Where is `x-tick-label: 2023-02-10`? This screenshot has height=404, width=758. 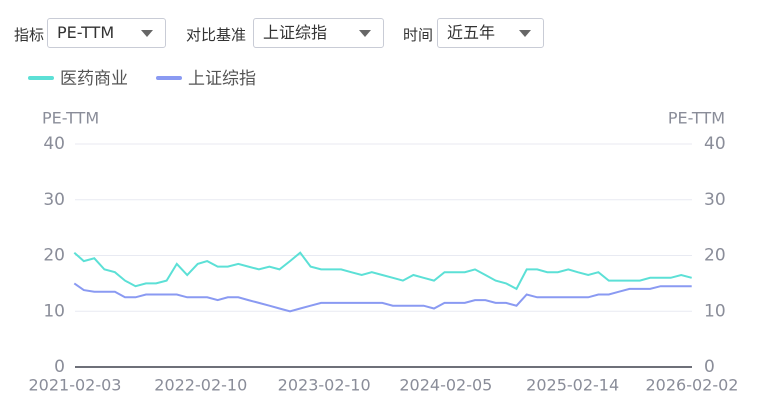 x-tick-label: 2023-02-10 is located at coordinates (324, 385).